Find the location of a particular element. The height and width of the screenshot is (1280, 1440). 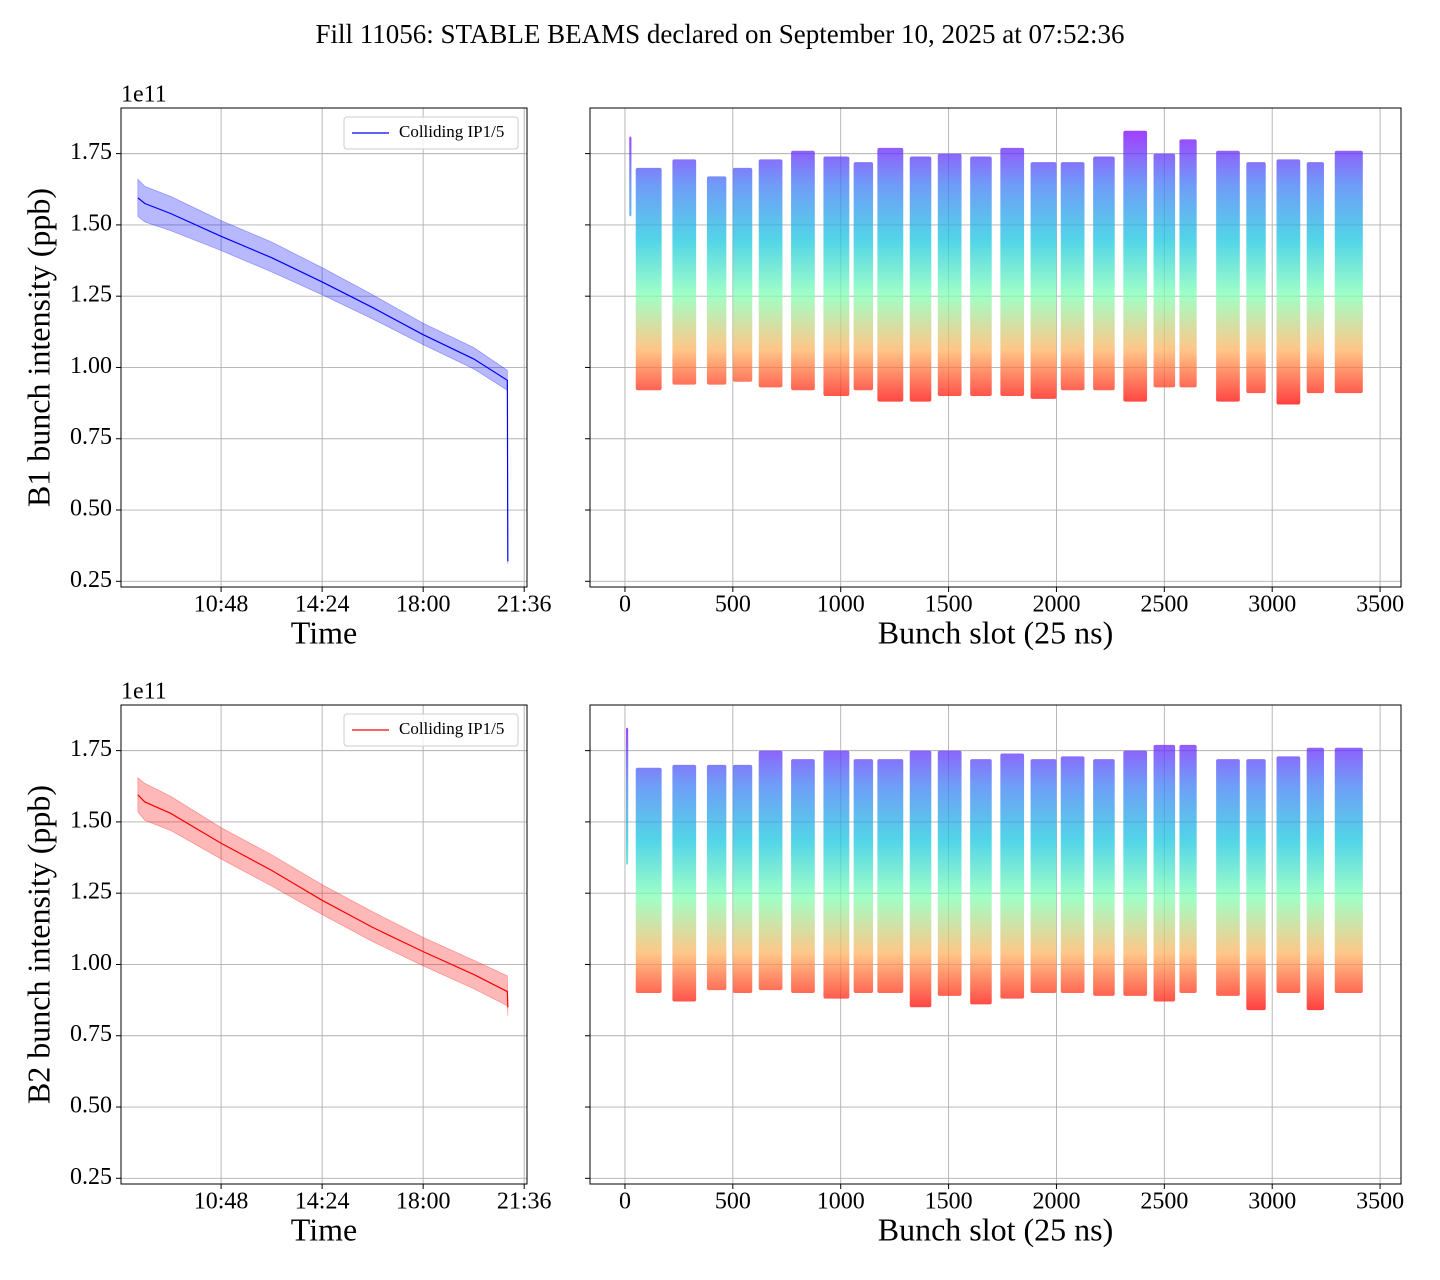

y-axis-label: B1 bunch intensity (ppb) is located at coordinates (38, 347).